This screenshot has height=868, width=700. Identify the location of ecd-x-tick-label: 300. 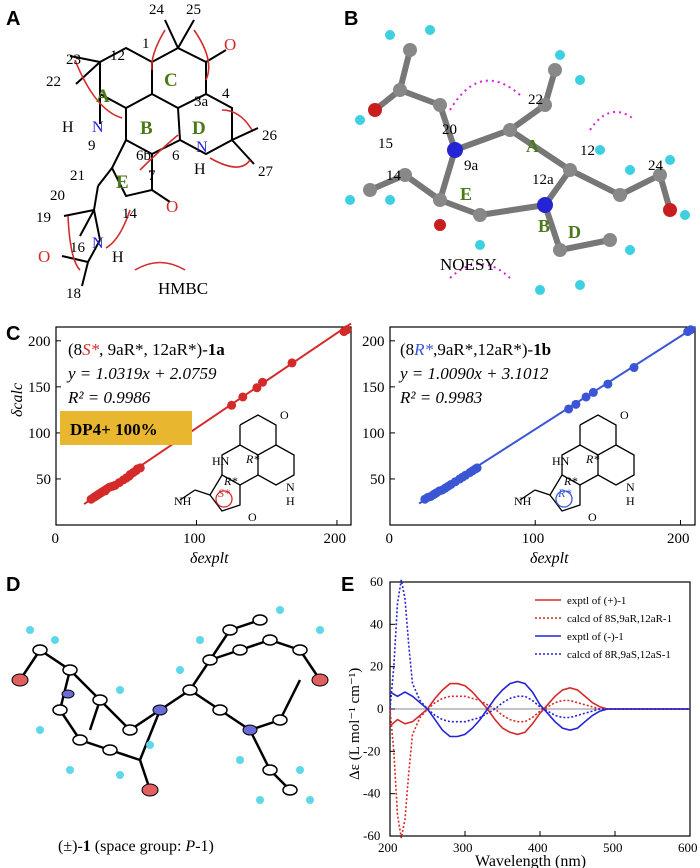
(463, 847).